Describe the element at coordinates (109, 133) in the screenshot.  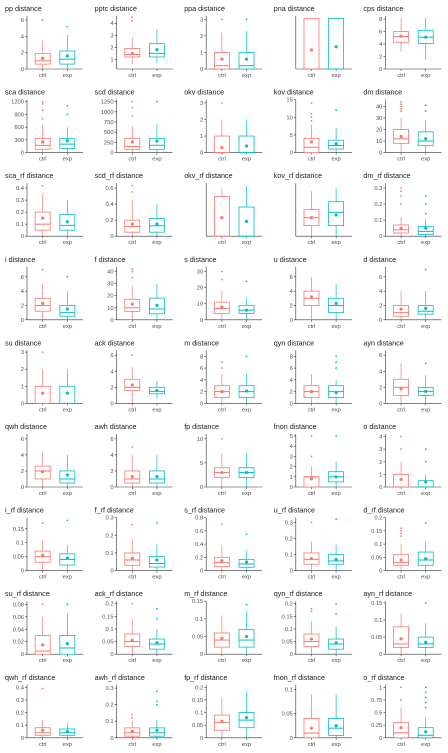
I see `y-tick-label: 500` at that location.